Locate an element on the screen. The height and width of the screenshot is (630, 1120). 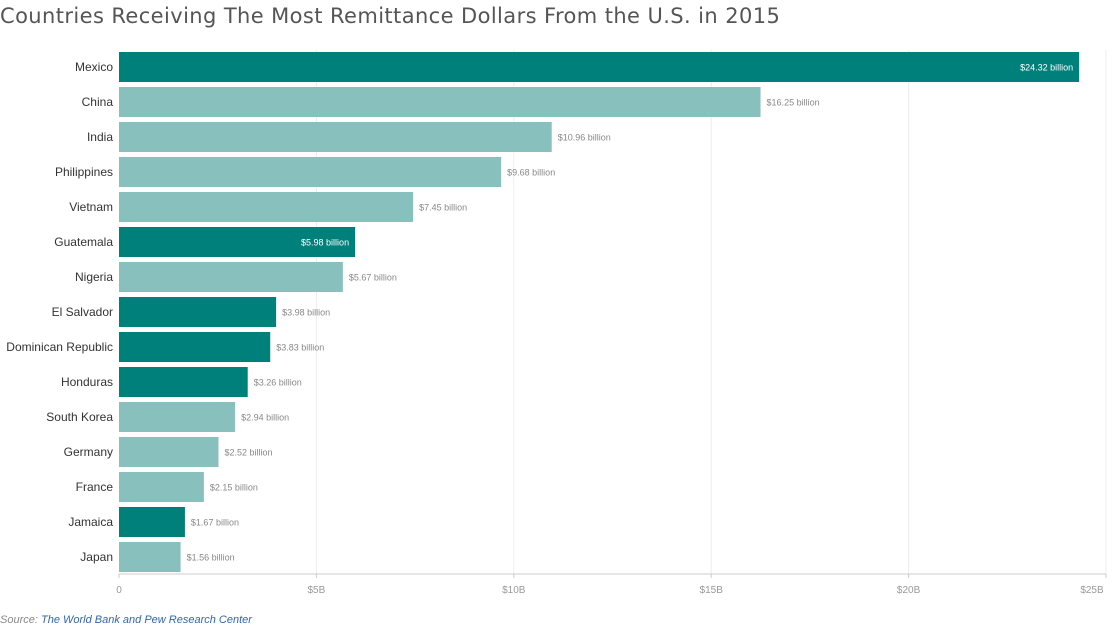
category-label: Nigeria is located at coordinates (94, 277).